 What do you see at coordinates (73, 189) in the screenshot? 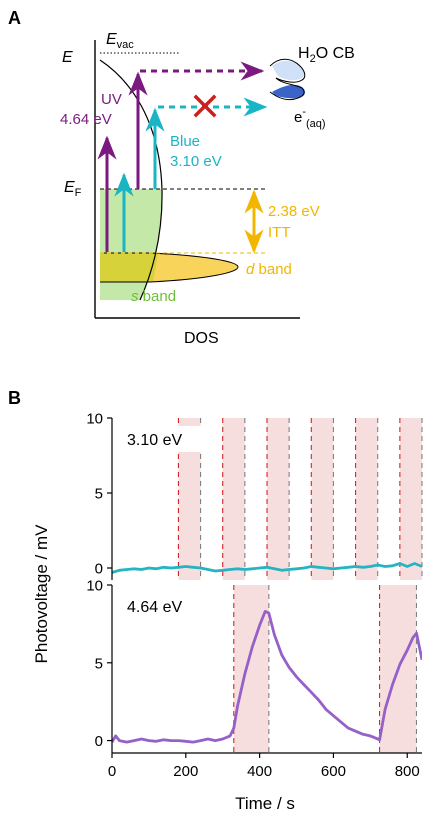
I see `fermi-energy-label: EF` at bounding box center [73, 189].